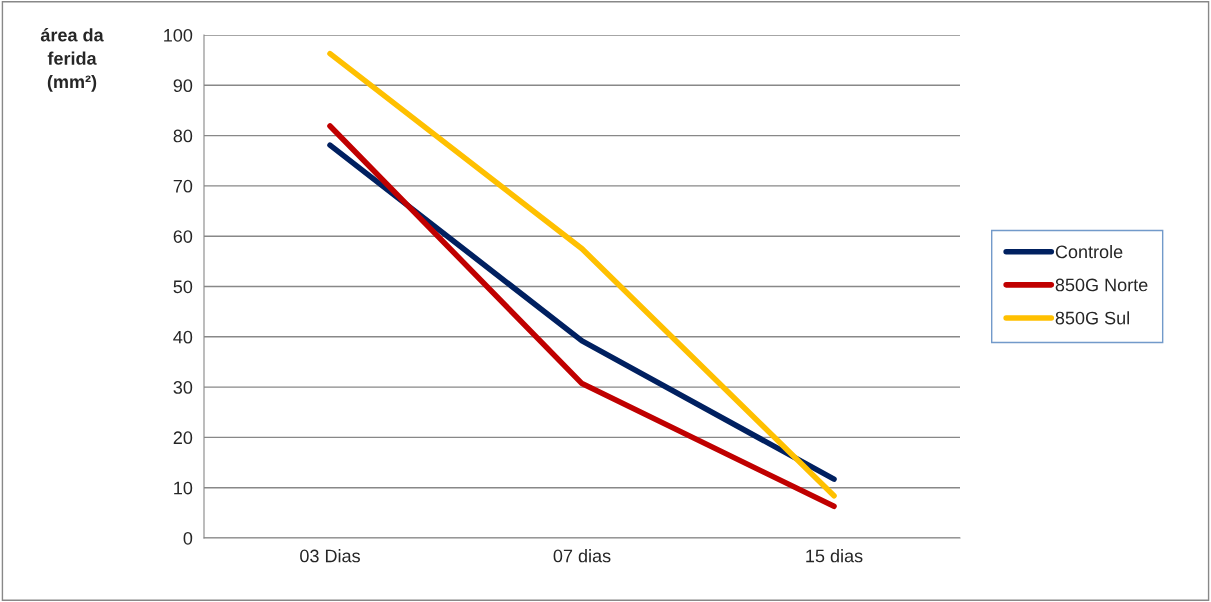  I want to click on y-tick-label: 0, so click(188, 538).